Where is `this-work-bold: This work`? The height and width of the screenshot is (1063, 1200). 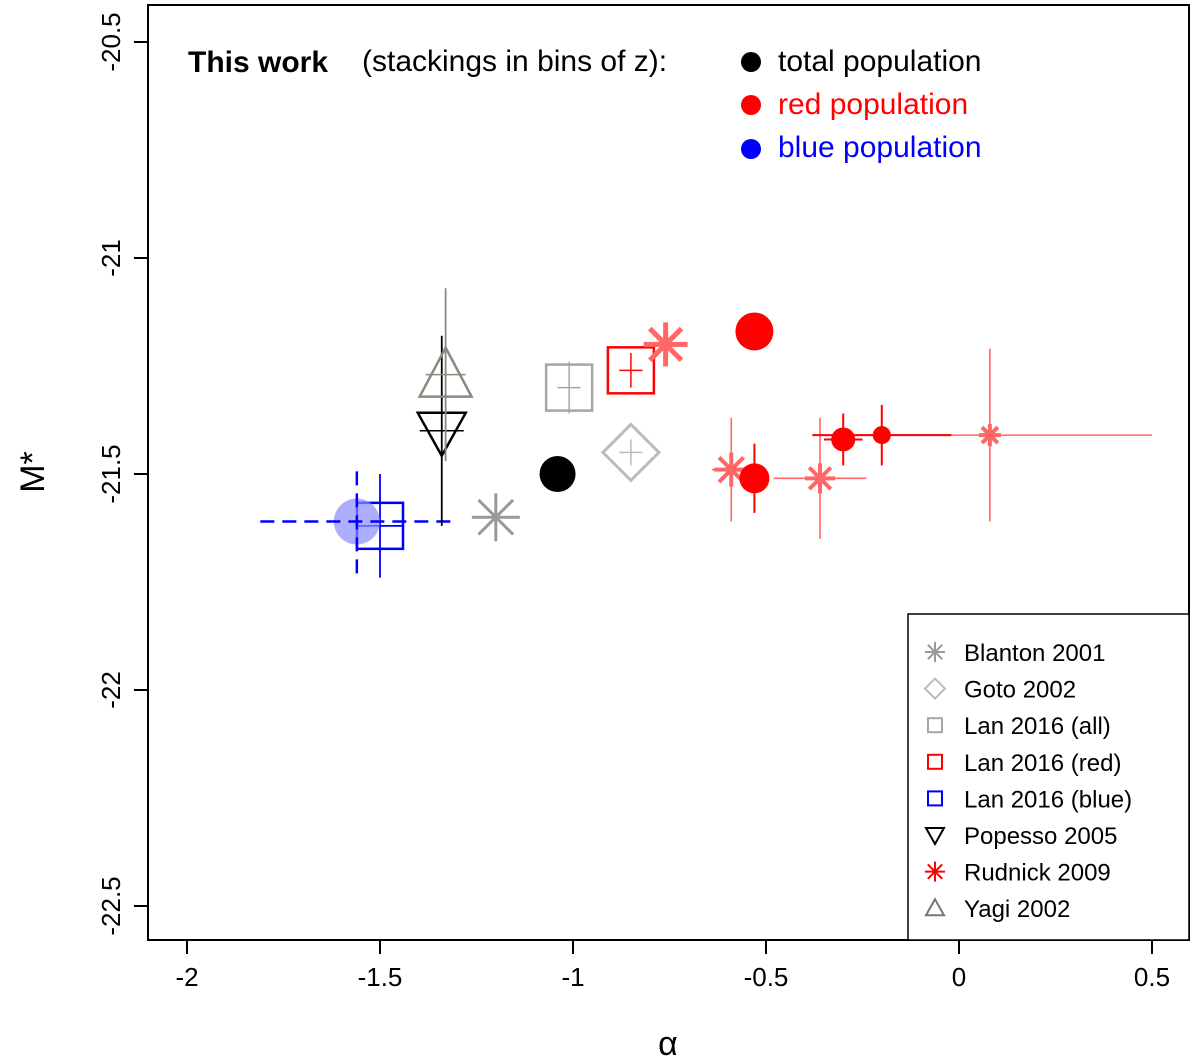
this-work-bold: This work is located at coordinates (258, 62).